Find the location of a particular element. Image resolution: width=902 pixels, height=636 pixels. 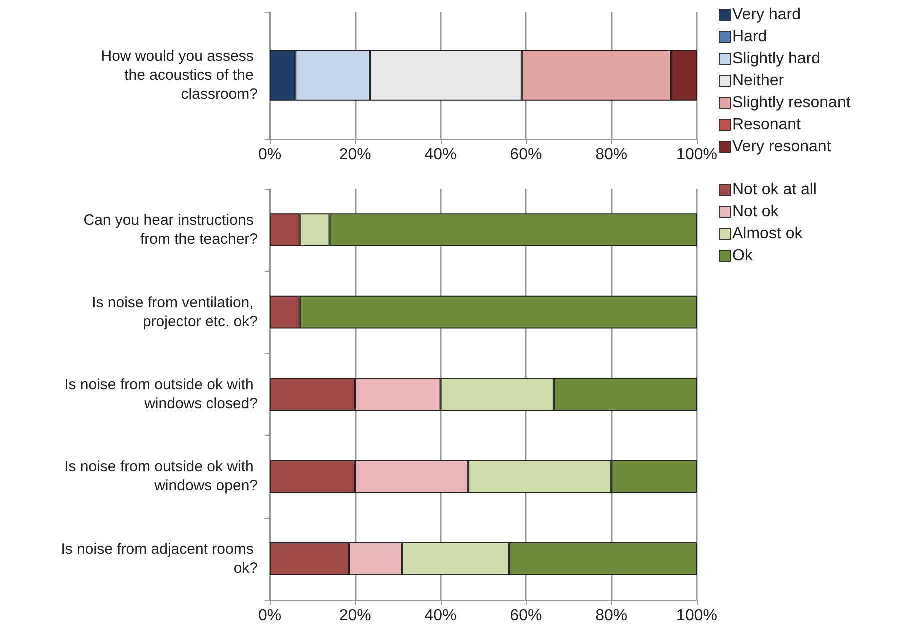

legend-label: Not ok is located at coordinates (756, 212).